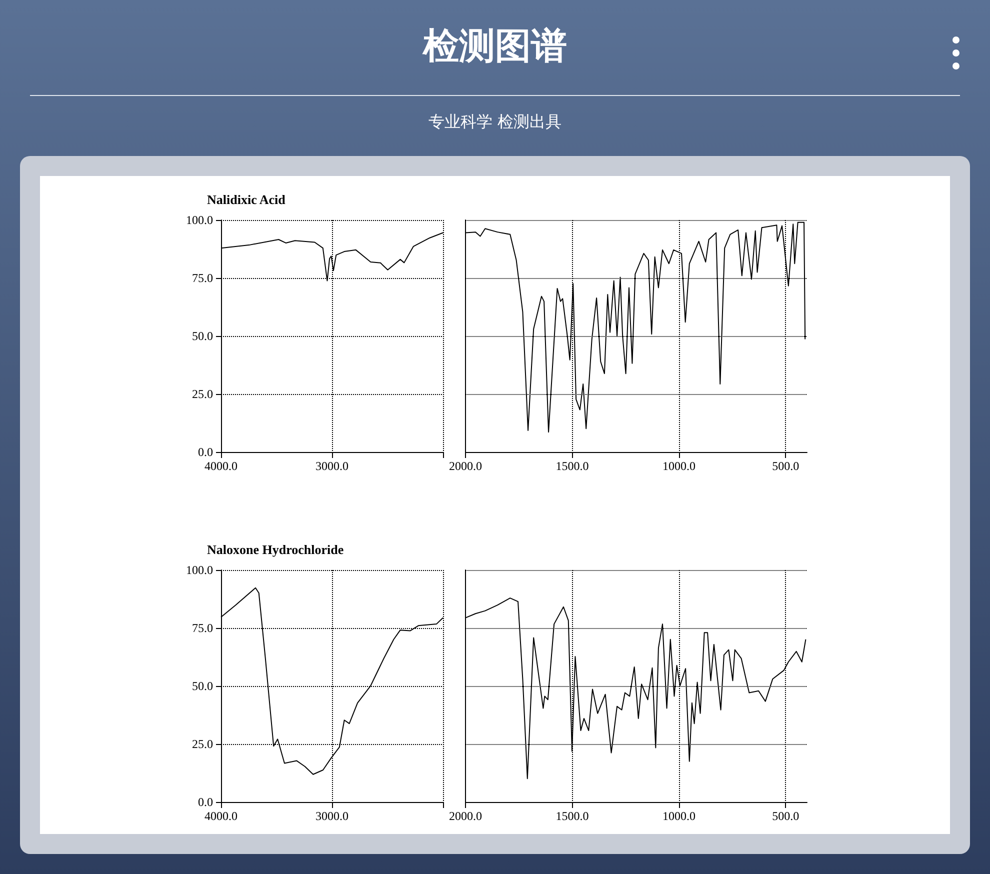 The image size is (990, 874). What do you see at coordinates (246, 199) in the screenshot?
I see `chart-title: Nalidixic Acid` at bounding box center [246, 199].